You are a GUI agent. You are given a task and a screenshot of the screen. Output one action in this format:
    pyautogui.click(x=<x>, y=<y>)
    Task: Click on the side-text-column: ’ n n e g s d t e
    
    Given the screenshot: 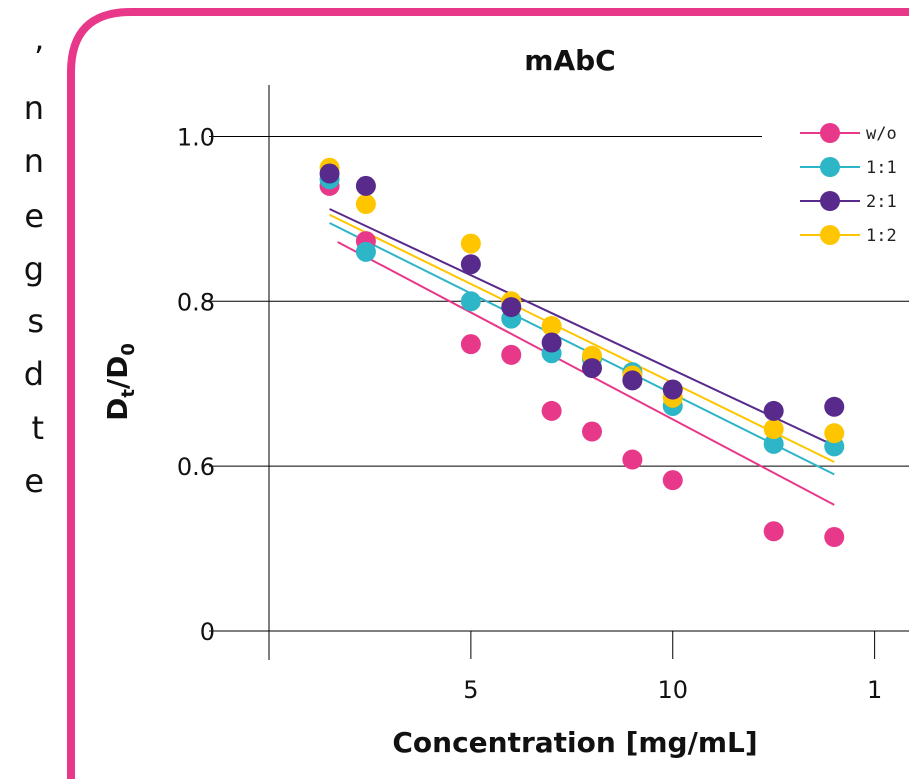 What is the action you would take?
    pyautogui.click(x=30, y=389)
    